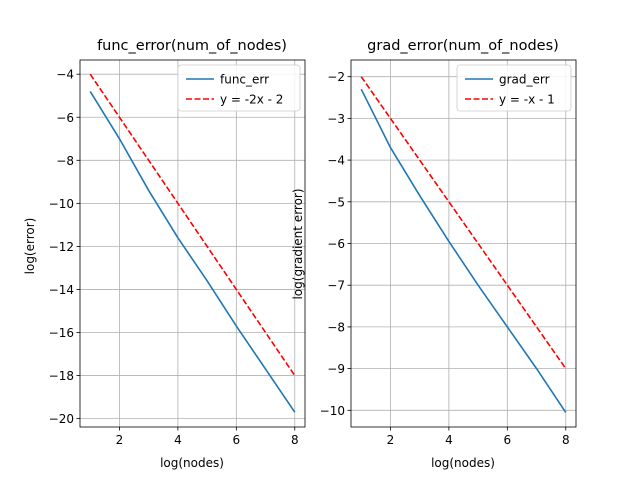  What do you see at coordinates (298, 243) in the screenshot?
I see `y-axis-label: log(gradient error)` at bounding box center [298, 243].